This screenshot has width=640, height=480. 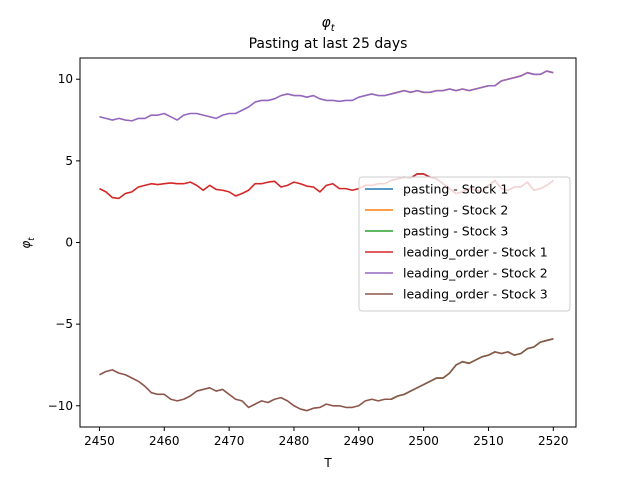 I want to click on legend-box, so click(x=464, y=244).